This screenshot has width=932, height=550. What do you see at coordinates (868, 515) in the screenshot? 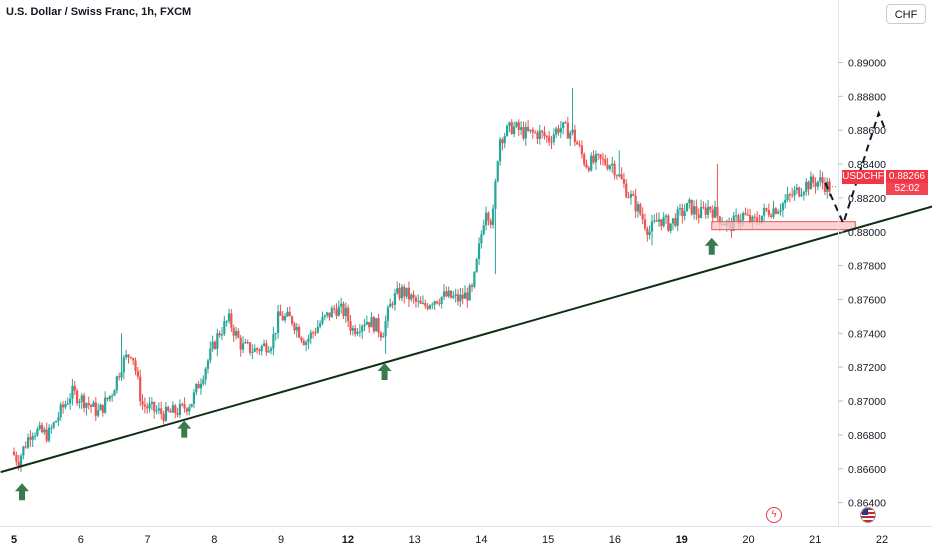
I see `us-flag-icon` at bounding box center [868, 515].